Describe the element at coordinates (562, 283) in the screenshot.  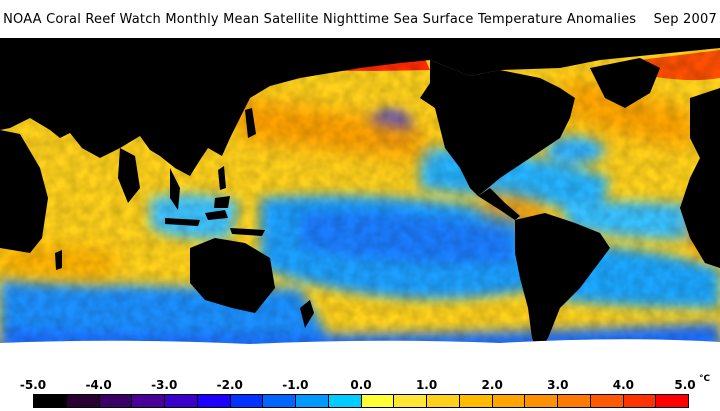
I see `continent-south-america` at that location.